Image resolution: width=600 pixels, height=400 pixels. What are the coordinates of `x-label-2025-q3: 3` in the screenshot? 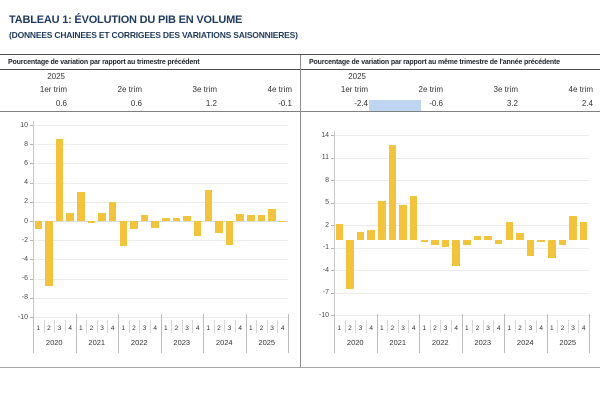 It's located at (573, 328).